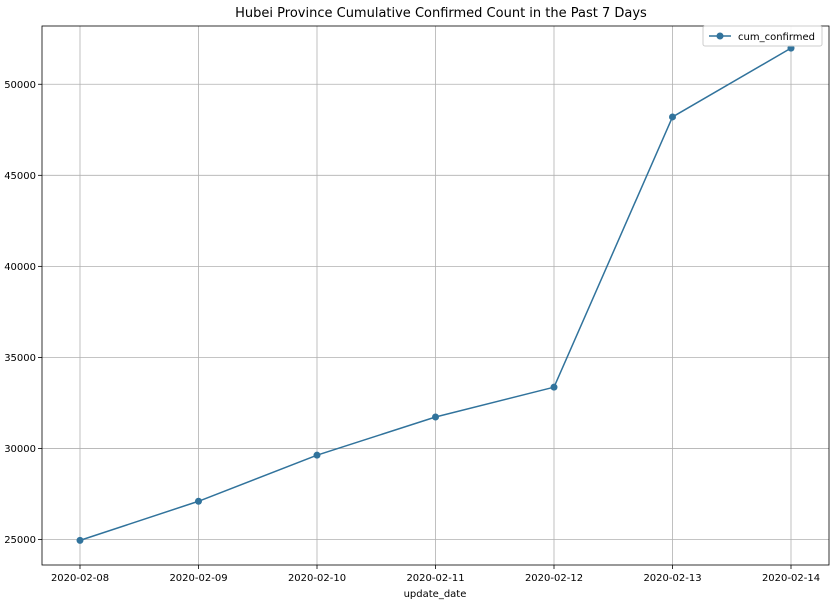  What do you see at coordinates (776, 37) in the screenshot?
I see `legend-label-cum-confirmed: cum_confirmed` at bounding box center [776, 37].